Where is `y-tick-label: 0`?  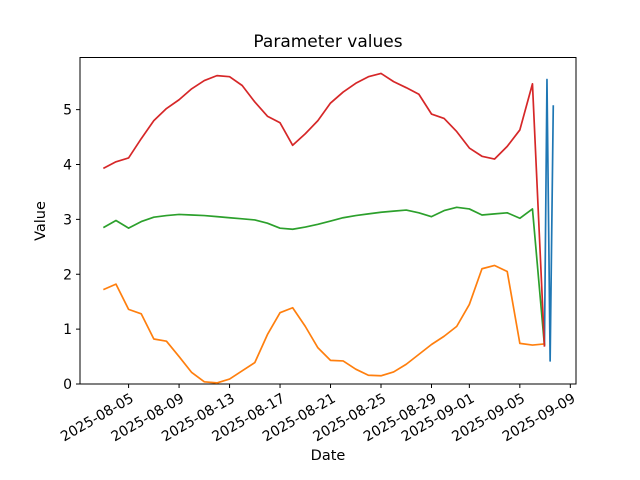
y-tick-label: 0 is located at coordinates (67, 385).